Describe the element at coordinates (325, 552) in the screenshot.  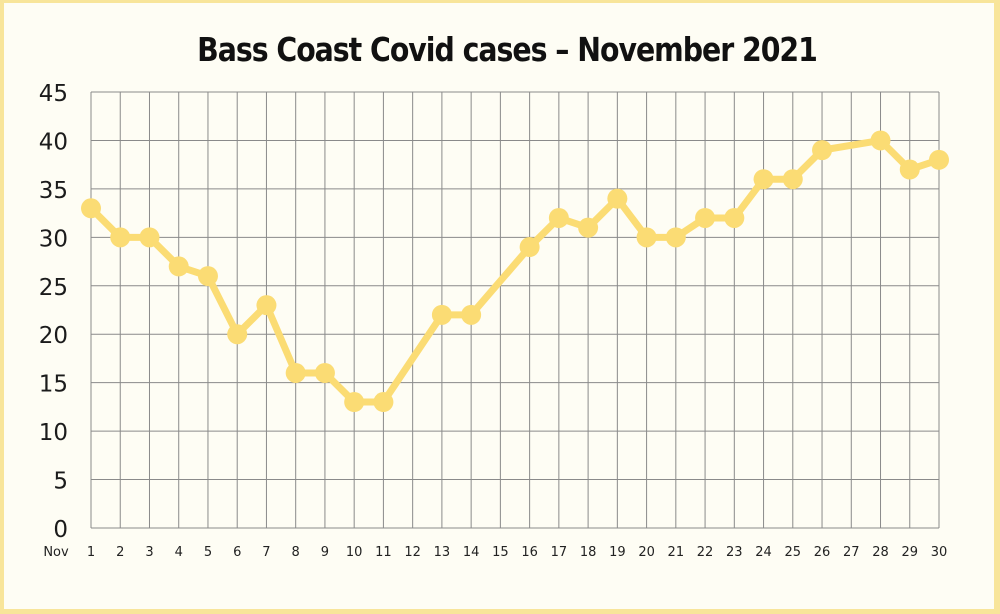
I see `x-tick-label: 9` at that location.